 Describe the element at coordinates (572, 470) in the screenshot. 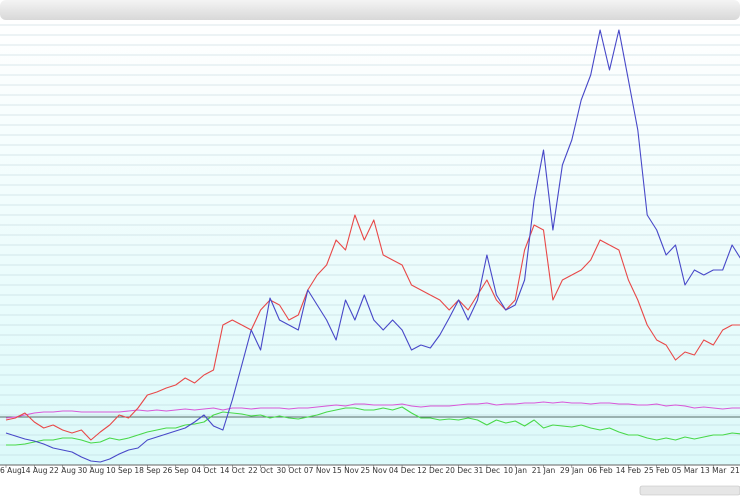

I see `x-tick-label: 29 Jan` at that location.